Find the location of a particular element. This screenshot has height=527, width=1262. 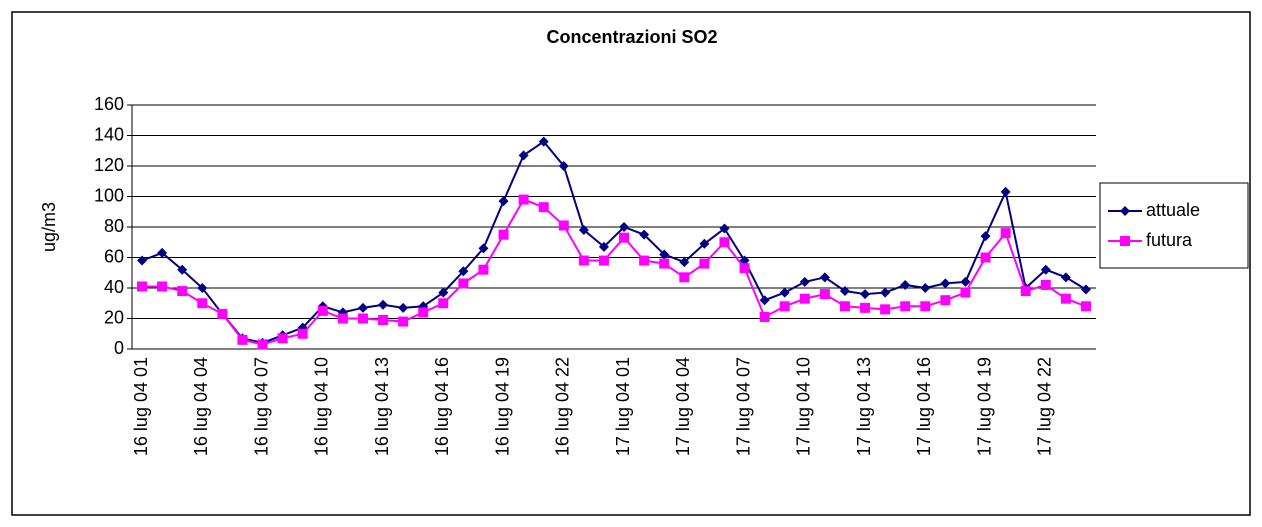

x-tick-label: 17 lug 04 22 is located at coordinates (1045, 406).